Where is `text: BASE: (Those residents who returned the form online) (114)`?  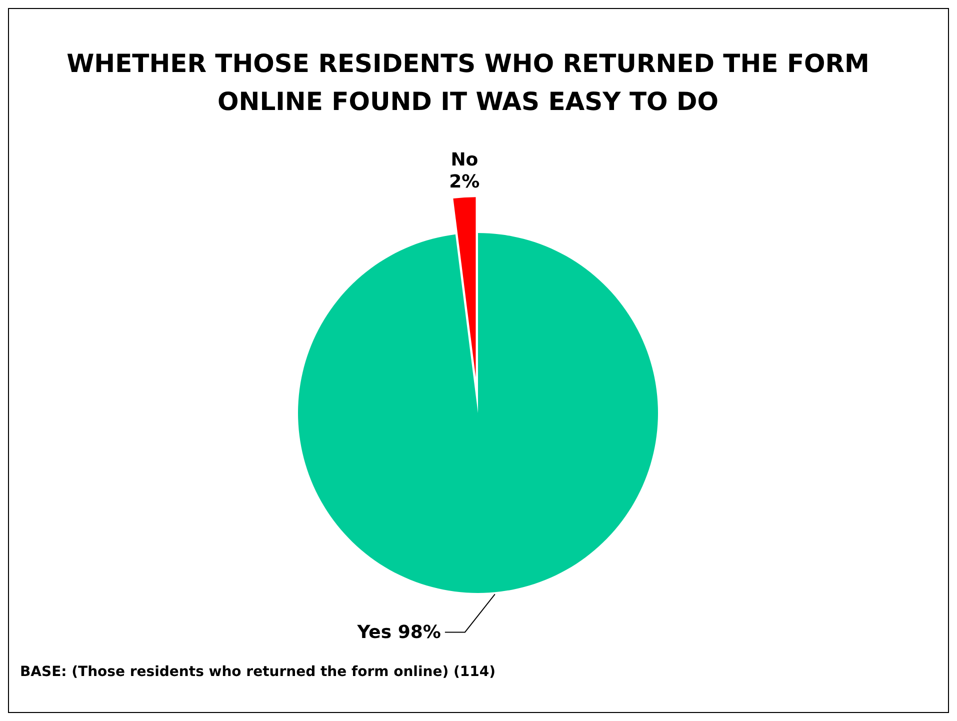
text: BASE: (Those residents who returned the form online) (114) is located at coordinates (258, 672).